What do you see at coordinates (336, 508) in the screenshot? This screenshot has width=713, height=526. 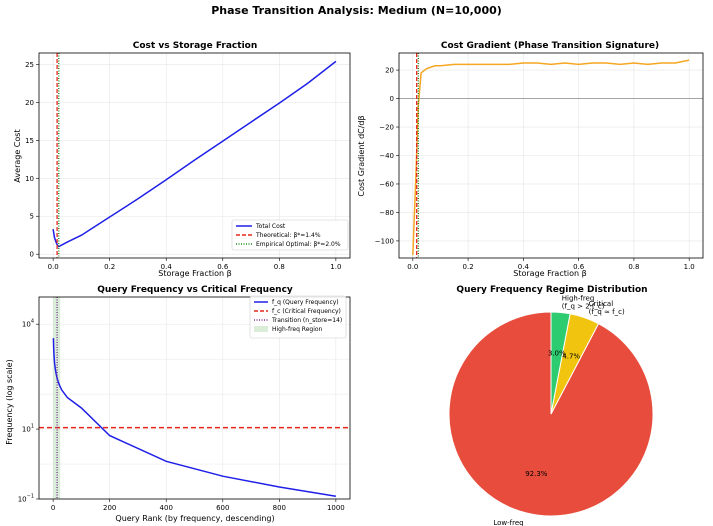 I see `x-tick-label: 1000` at bounding box center [336, 508].